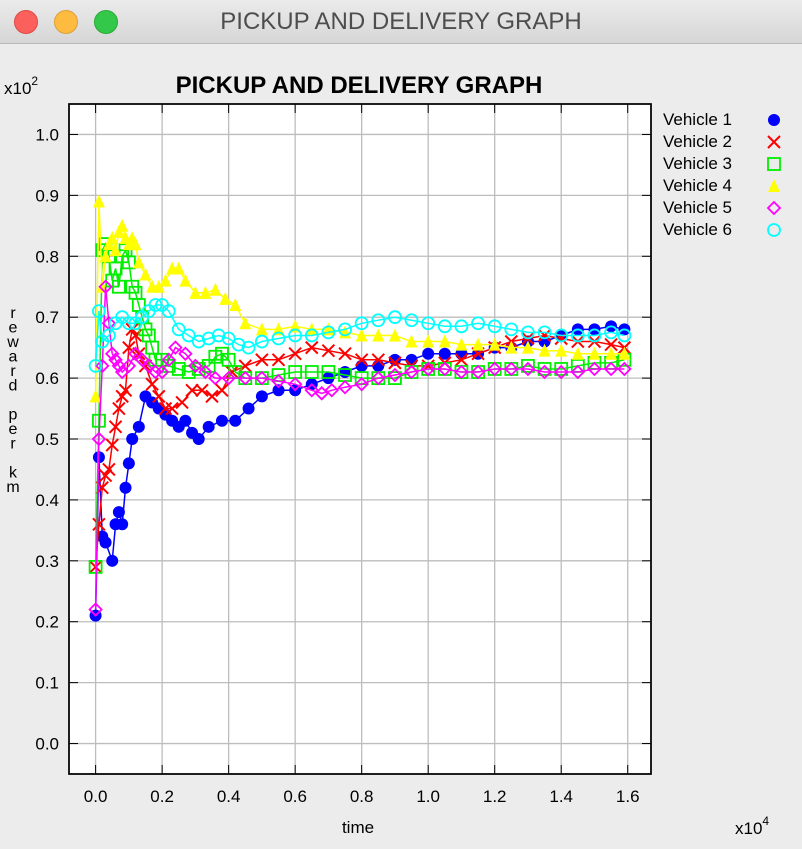 Image resolution: width=802 pixels, height=849 pixels. What do you see at coordinates (722, 141) in the screenshot?
I see `legend-item: Vehicle 2` at bounding box center [722, 141].